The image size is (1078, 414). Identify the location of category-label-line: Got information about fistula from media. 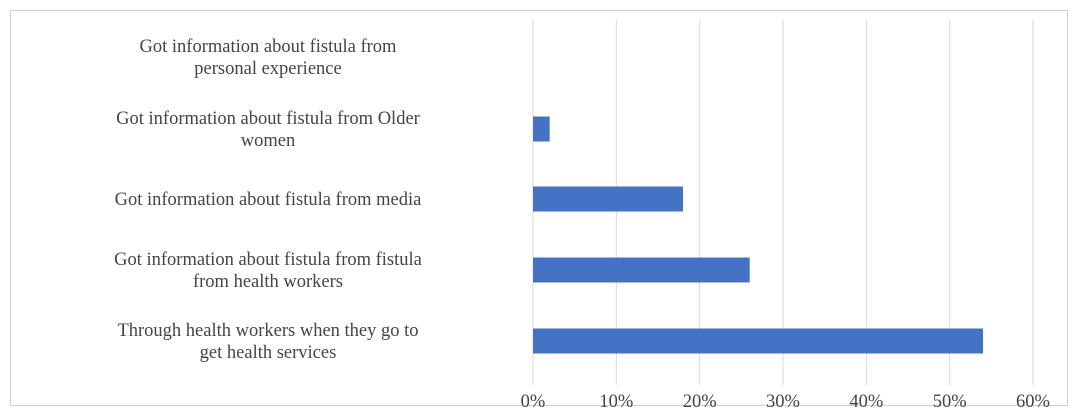
(268, 200).